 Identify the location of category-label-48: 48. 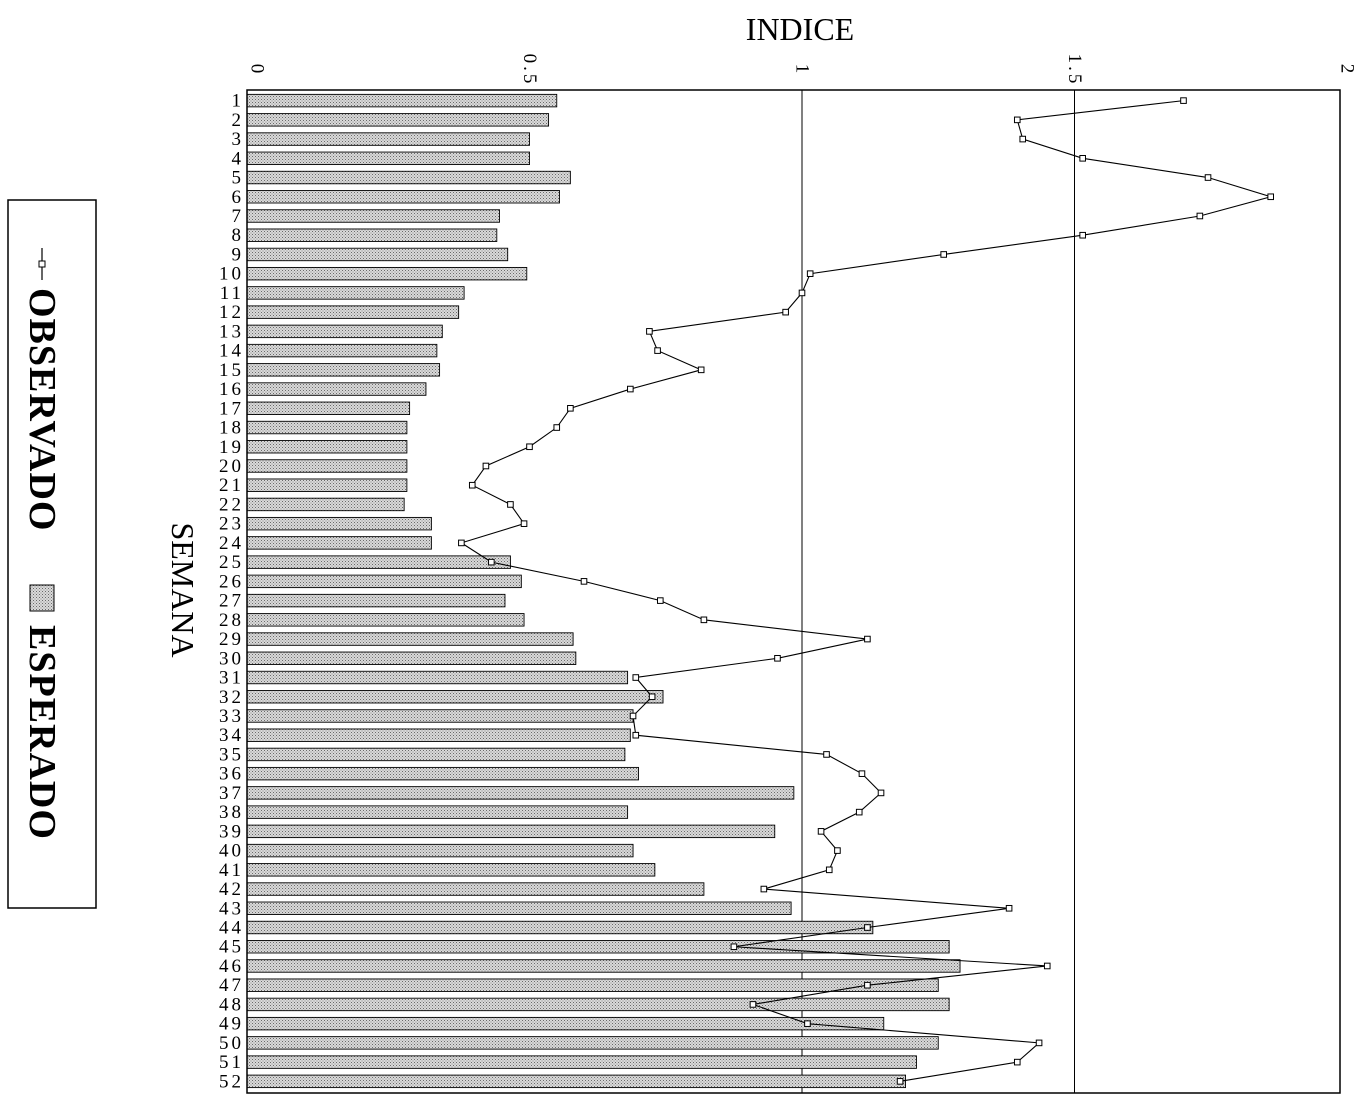
(231, 1004).